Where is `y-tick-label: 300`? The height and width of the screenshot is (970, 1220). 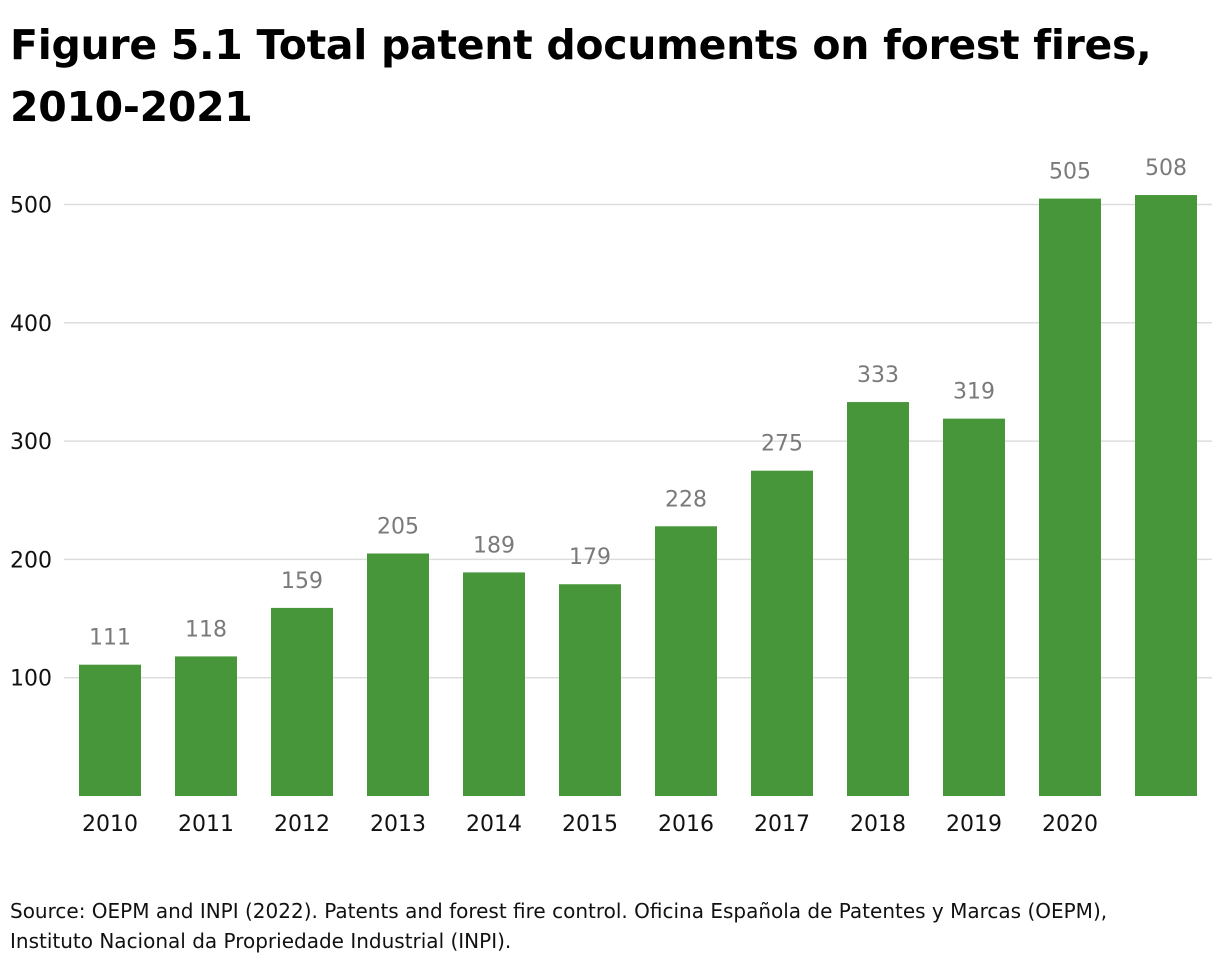 y-tick-label: 300 is located at coordinates (31, 442).